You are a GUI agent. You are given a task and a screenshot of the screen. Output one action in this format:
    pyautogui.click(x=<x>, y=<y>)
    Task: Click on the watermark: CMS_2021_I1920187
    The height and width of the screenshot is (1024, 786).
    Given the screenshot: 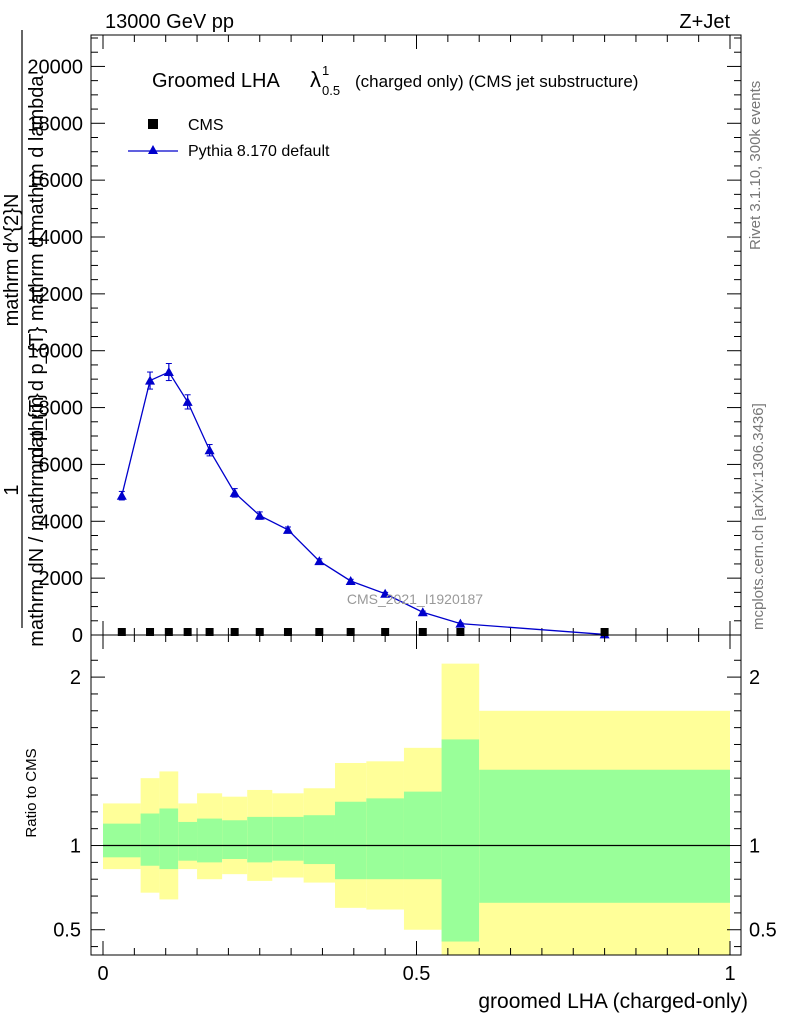 What is the action you would take?
    pyautogui.click(x=415, y=599)
    